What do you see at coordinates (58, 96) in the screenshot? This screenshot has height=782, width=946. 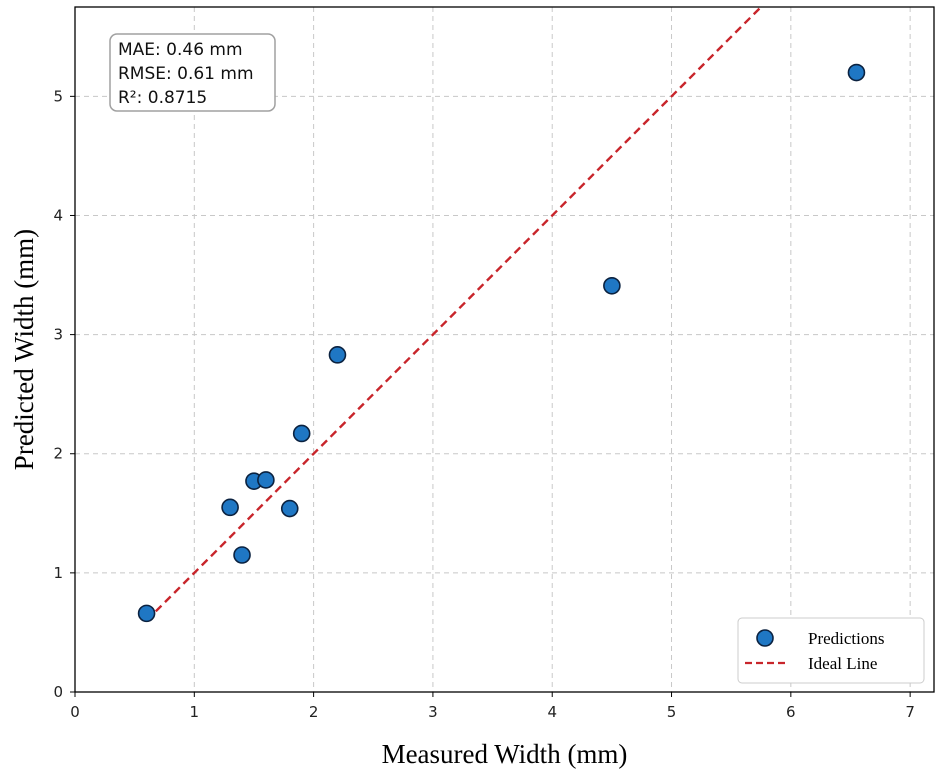 I see `y-tick-label: 5` at bounding box center [58, 96].